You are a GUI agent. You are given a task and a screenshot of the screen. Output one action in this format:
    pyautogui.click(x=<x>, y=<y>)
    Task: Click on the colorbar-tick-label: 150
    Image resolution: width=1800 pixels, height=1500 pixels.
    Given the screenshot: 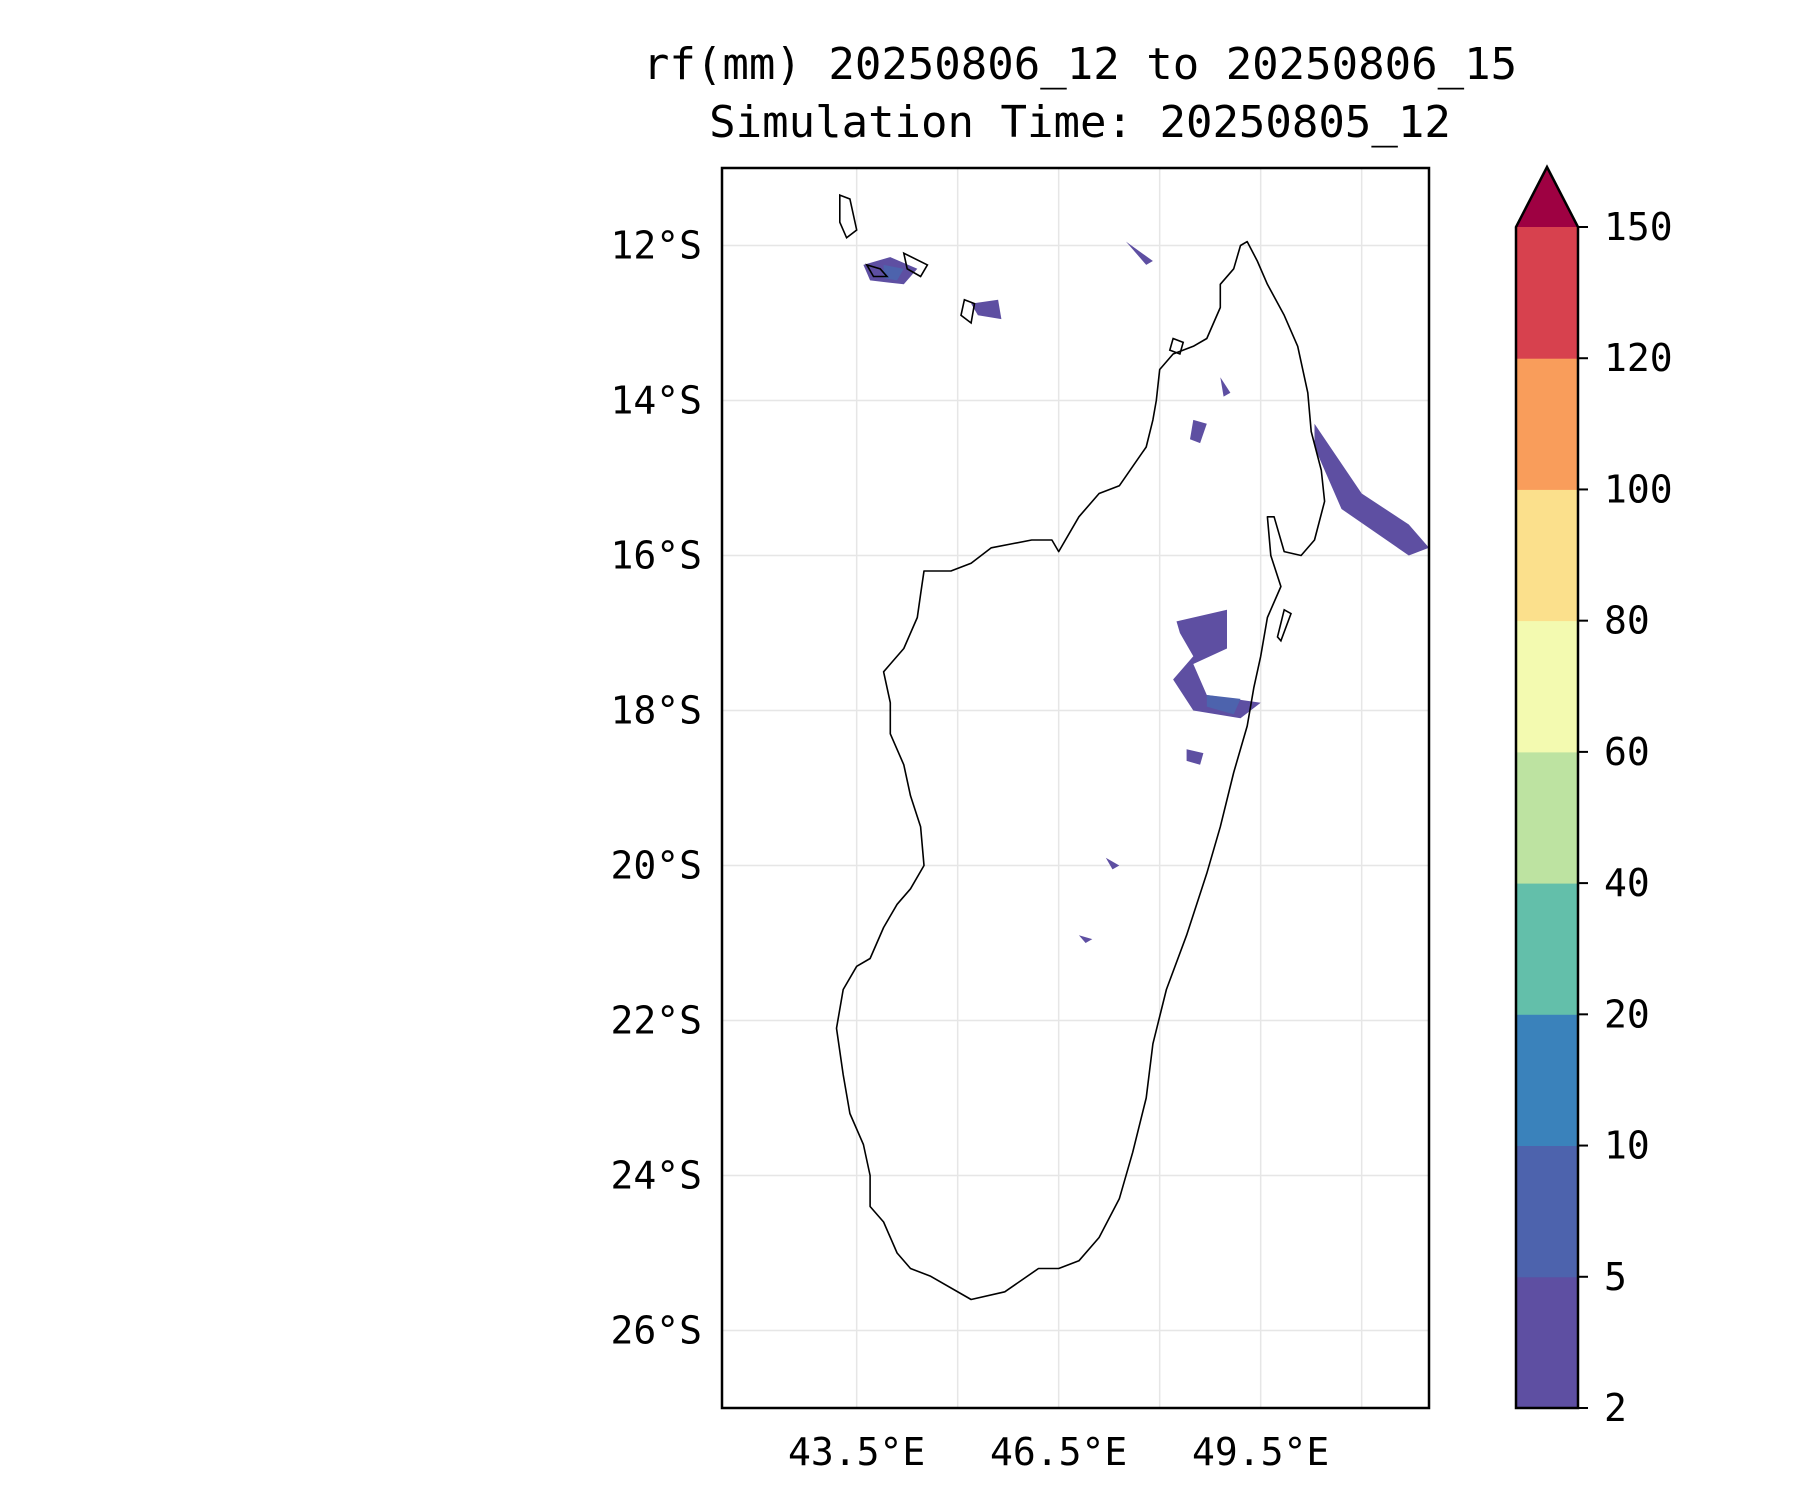 What is the action you would take?
    pyautogui.click(x=1638, y=227)
    